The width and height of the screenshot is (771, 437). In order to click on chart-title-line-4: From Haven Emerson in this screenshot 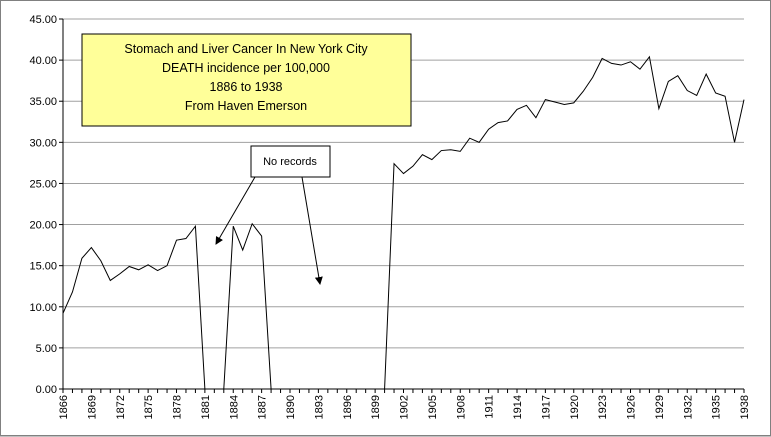, I will do `click(246, 106)`.